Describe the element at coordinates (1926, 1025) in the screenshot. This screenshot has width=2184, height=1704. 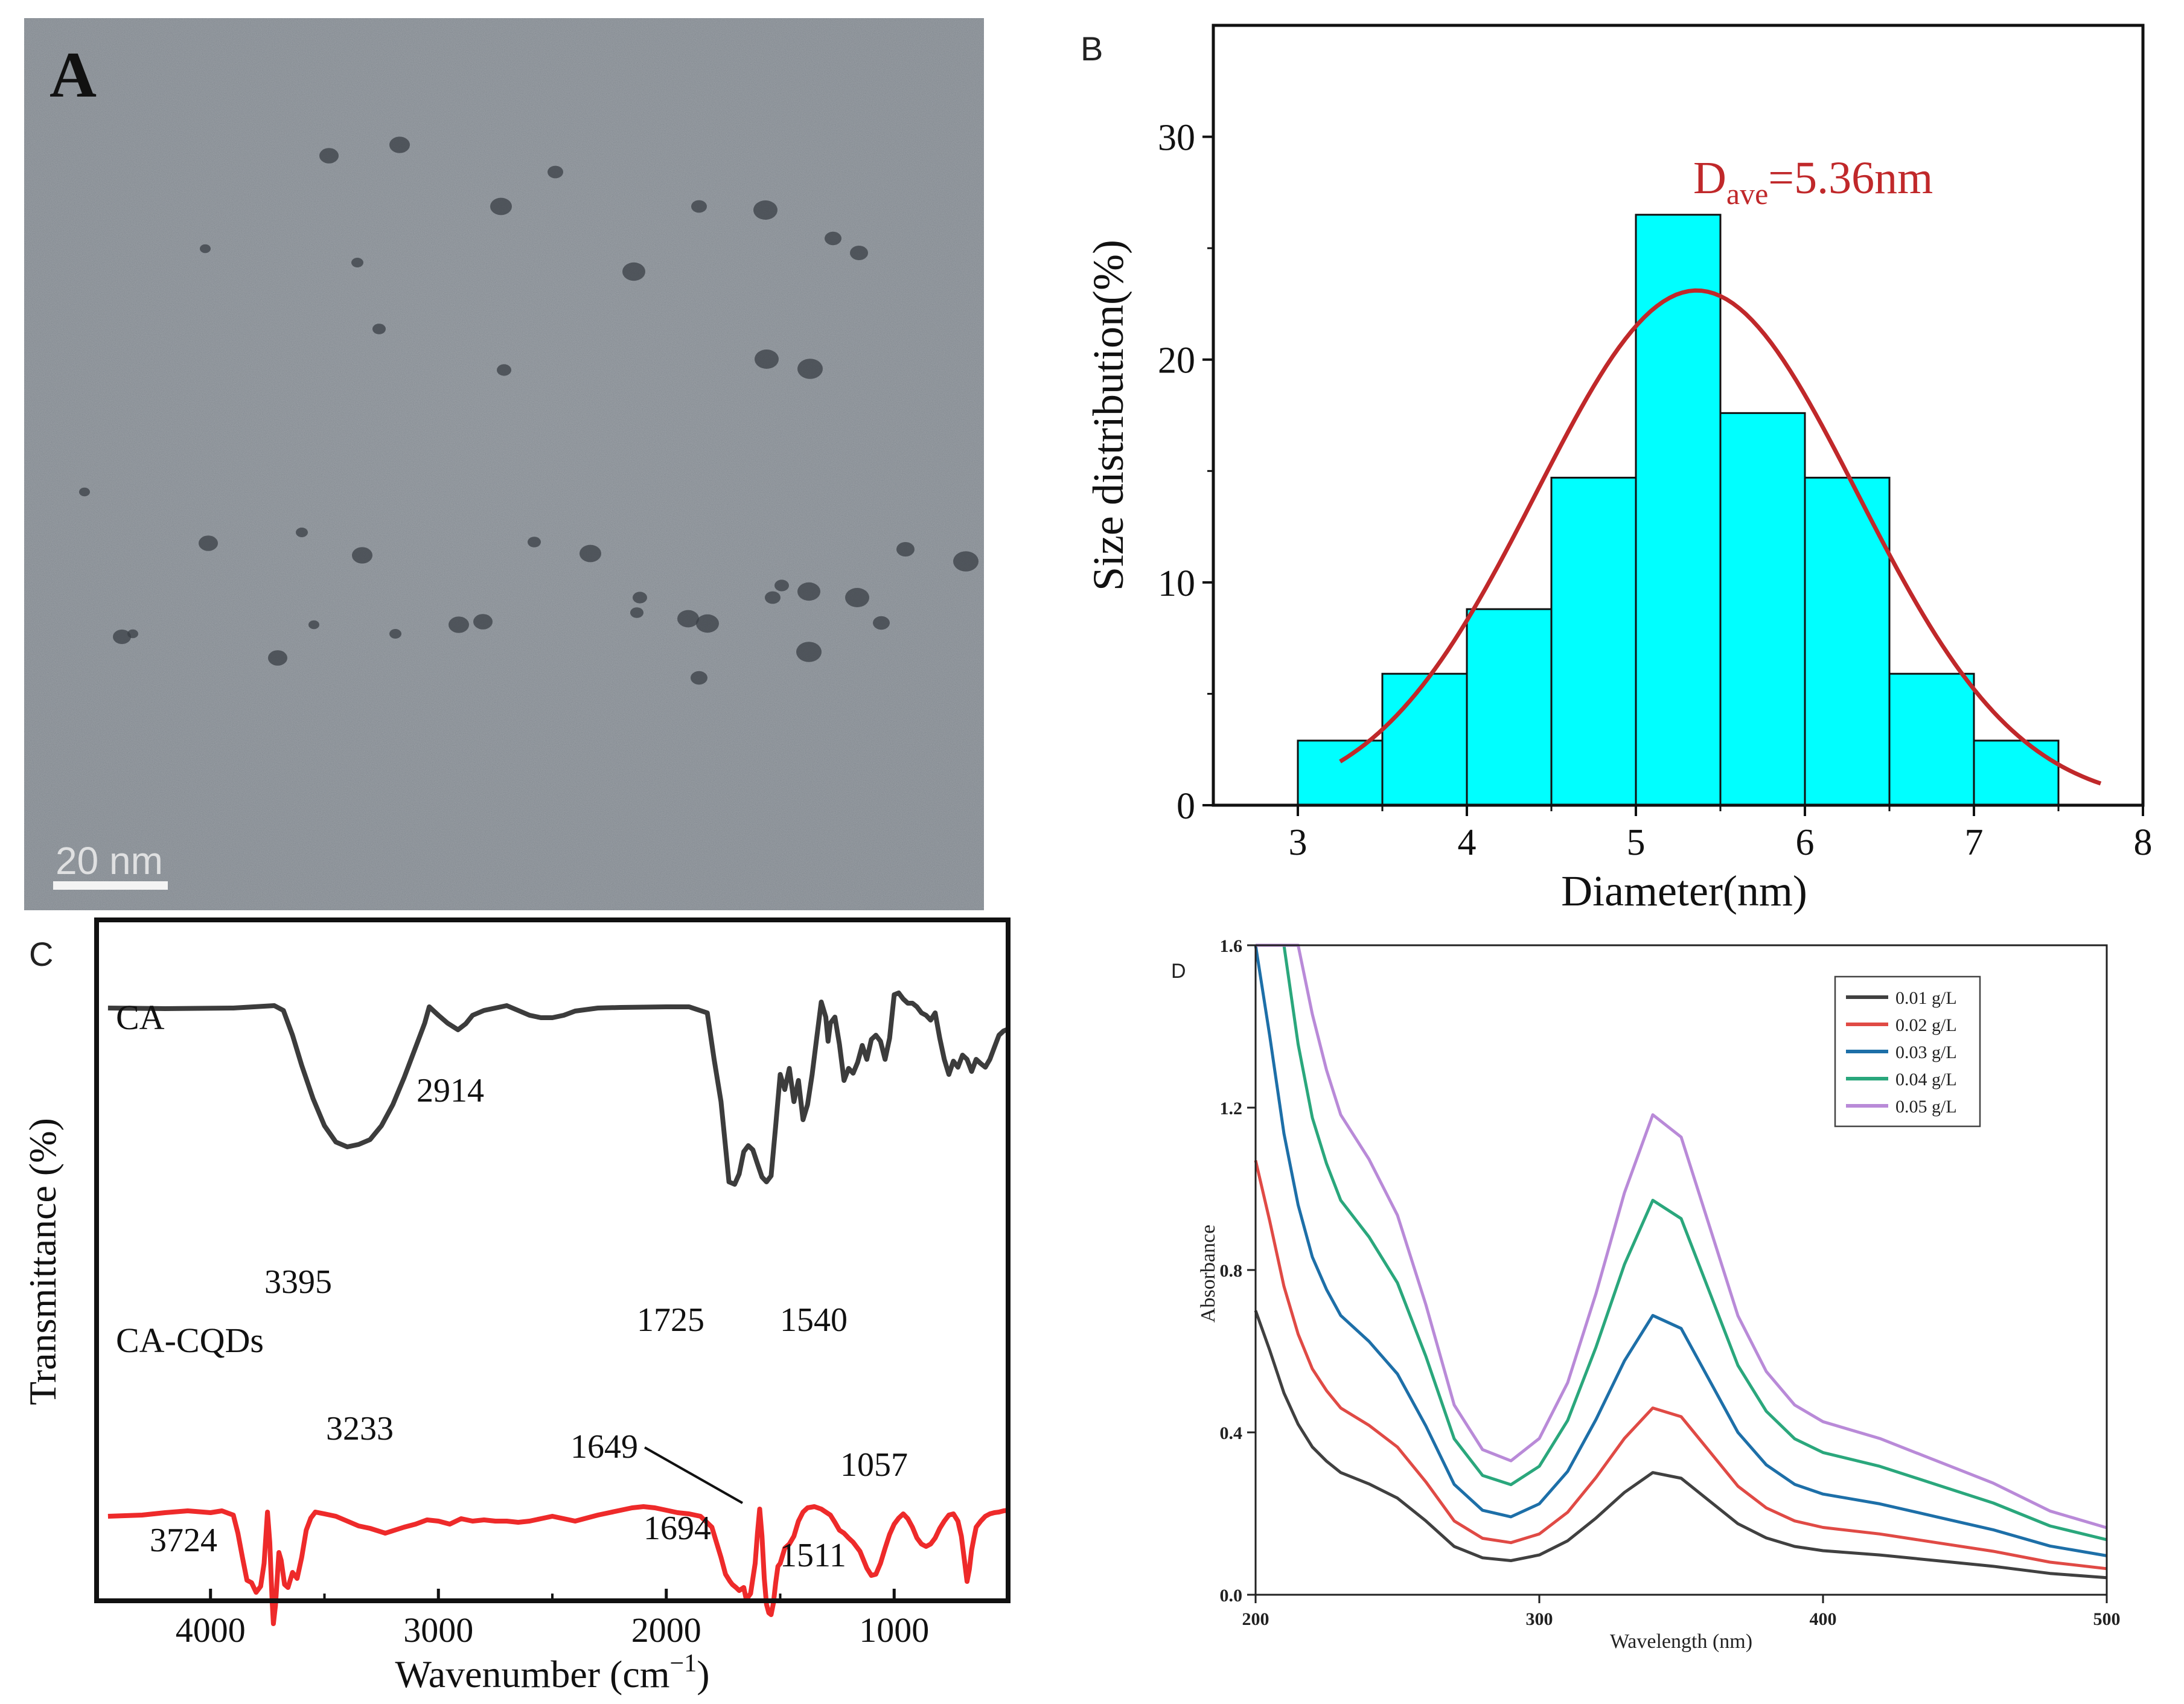
I see `legend-label: 0.02 g/L` at that location.